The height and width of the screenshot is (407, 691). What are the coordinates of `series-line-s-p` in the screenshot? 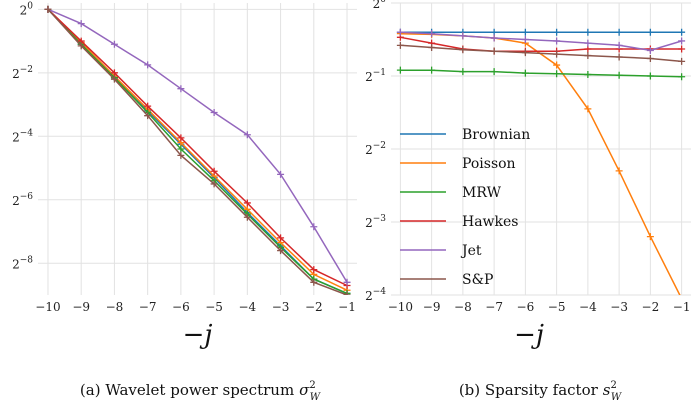 It's located at (541, 53).